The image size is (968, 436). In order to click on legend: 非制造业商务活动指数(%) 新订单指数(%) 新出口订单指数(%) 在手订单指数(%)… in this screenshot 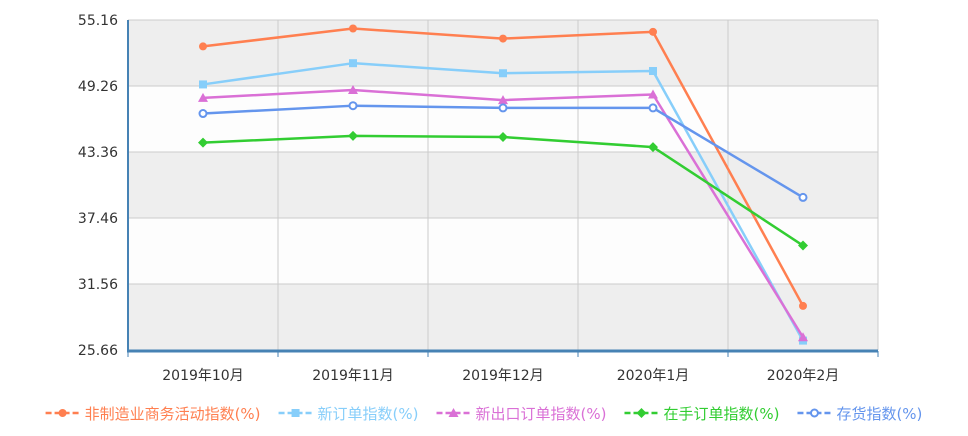, I will do `click(483, 414)`.